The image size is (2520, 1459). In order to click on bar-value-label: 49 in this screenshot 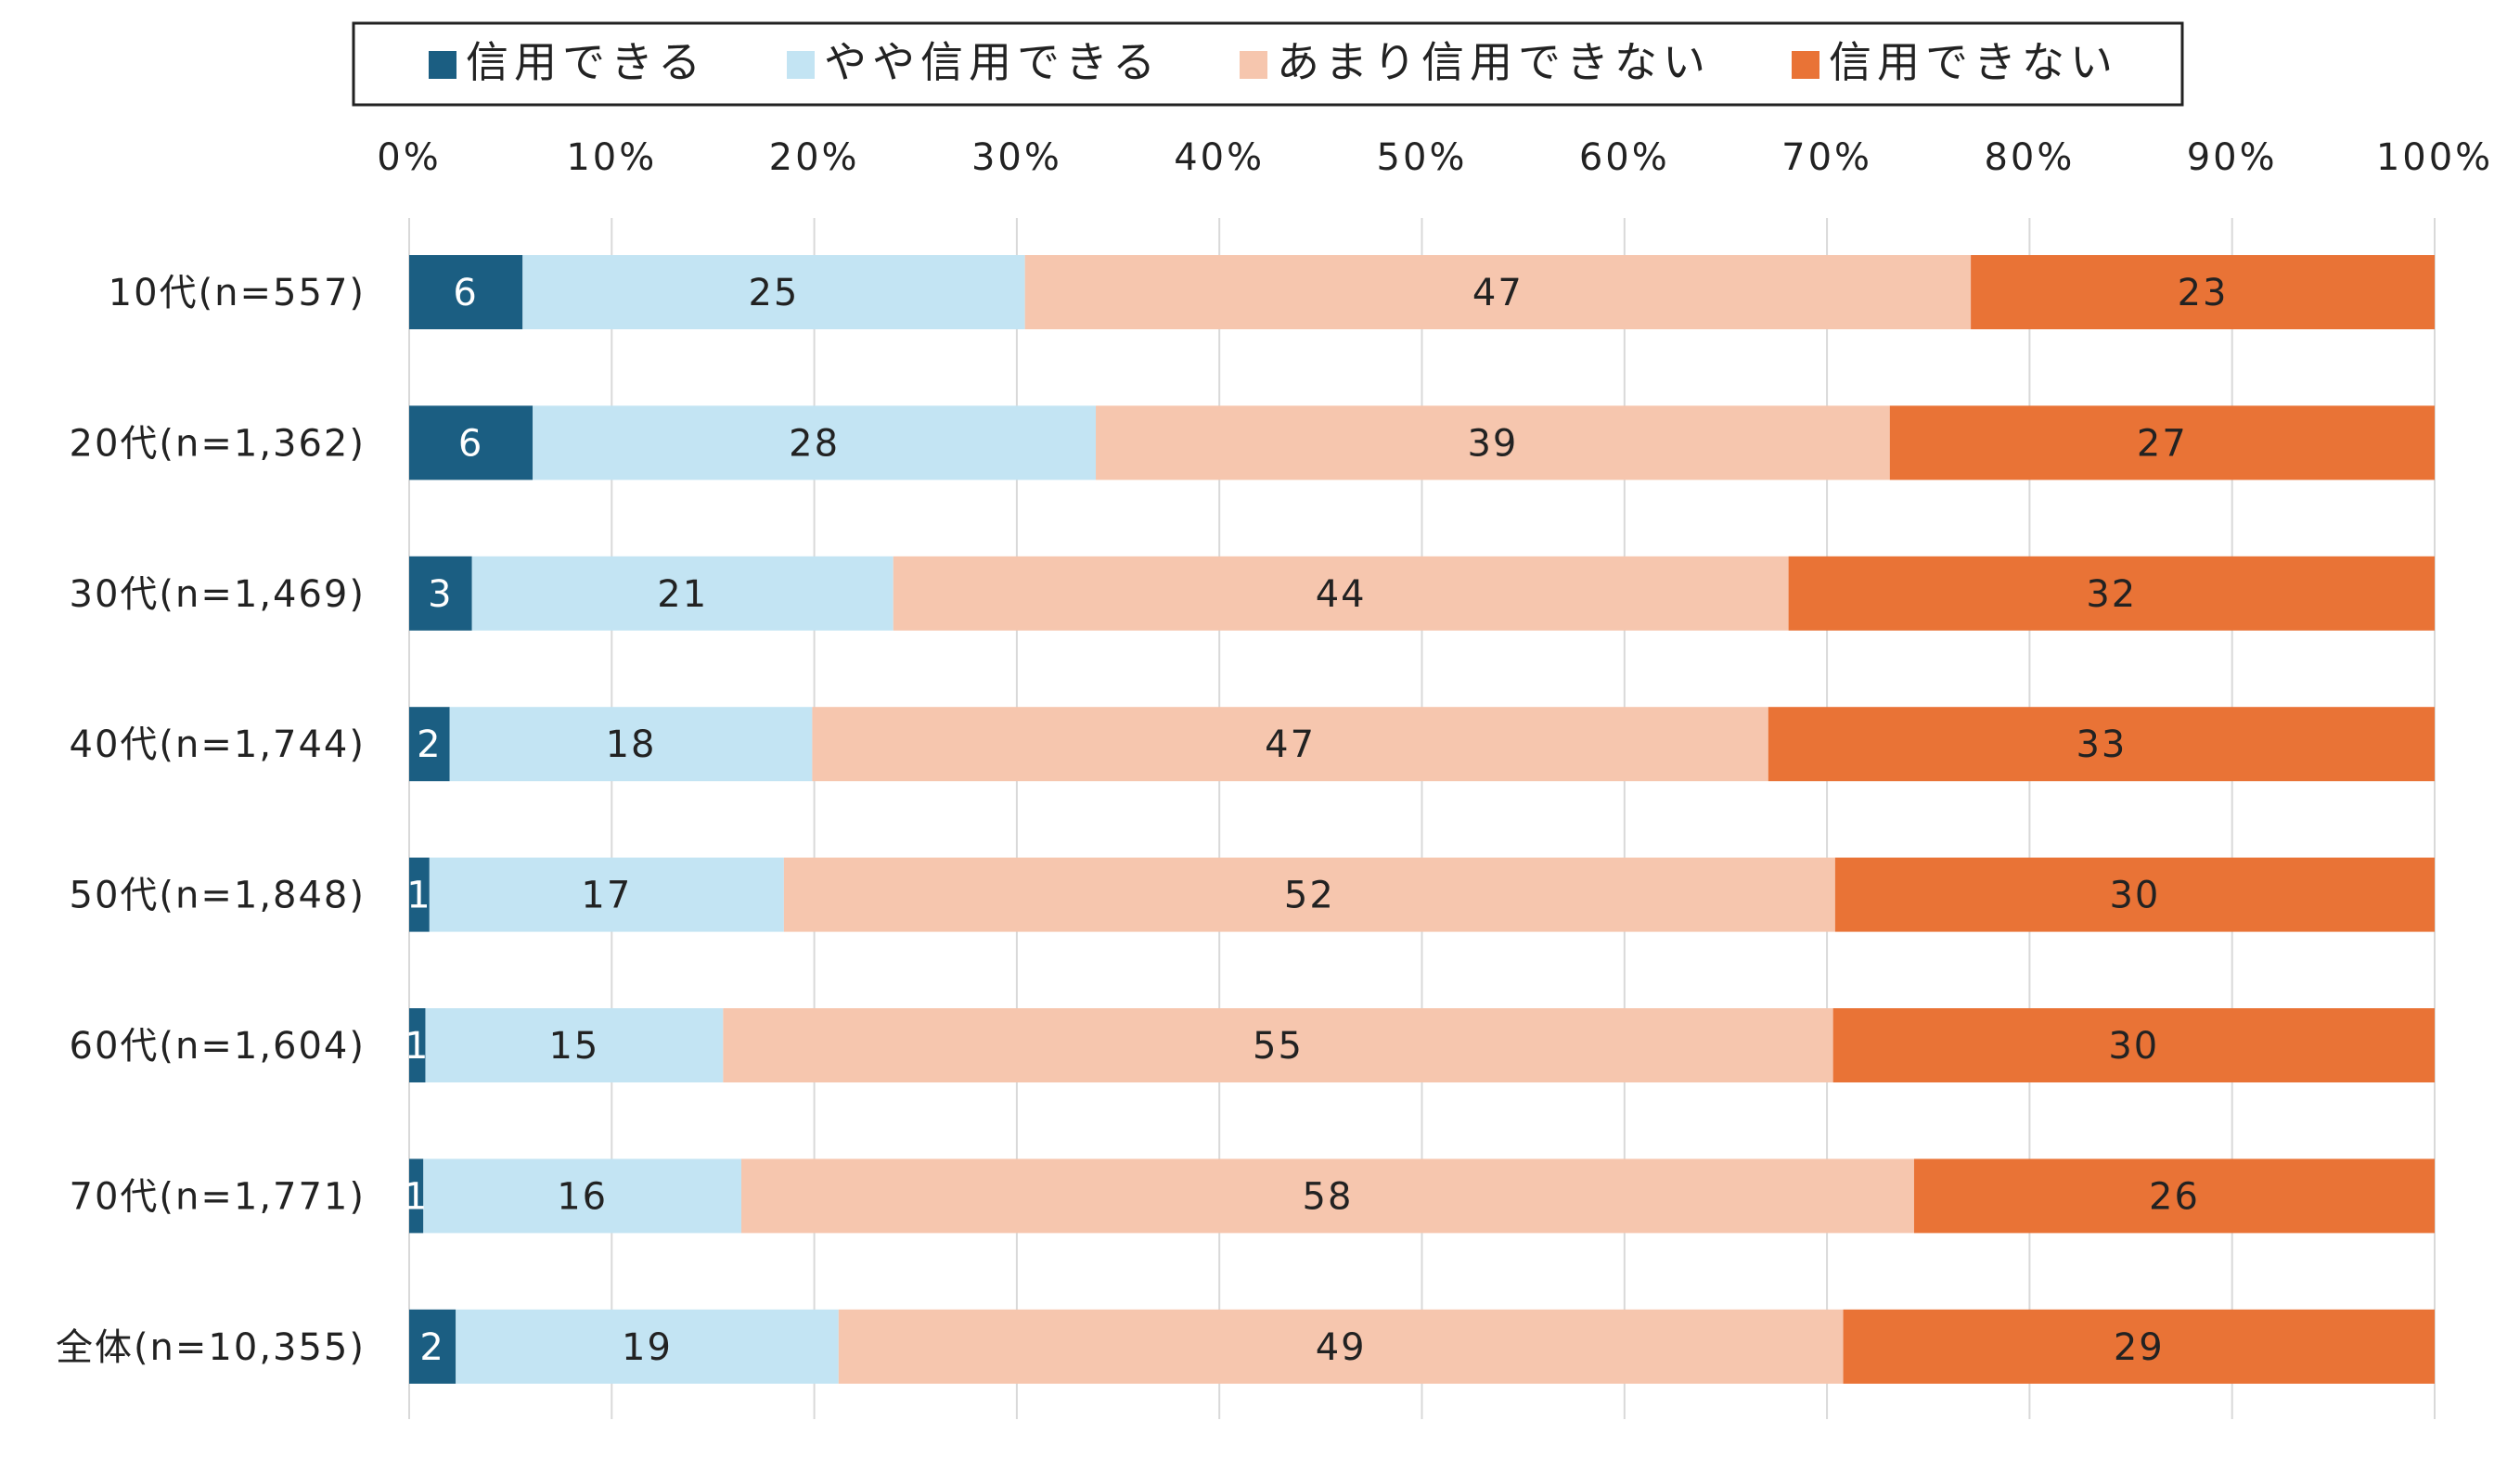, I will do `click(1341, 1347)`.